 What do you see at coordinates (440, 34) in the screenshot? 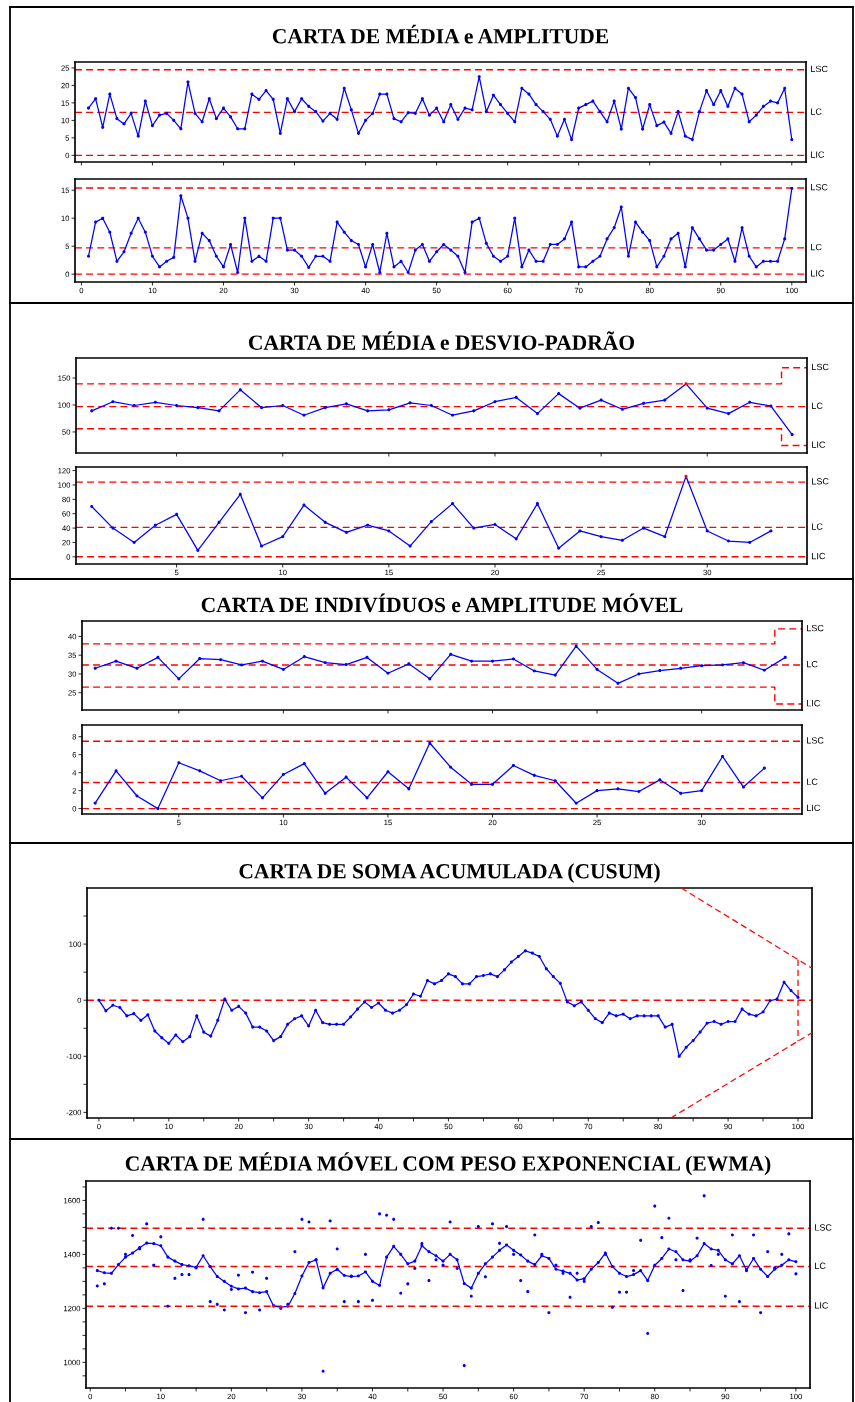
I see `chart-title: CARTA DE MÉDIA e AMPLITUDE` at bounding box center [440, 34].